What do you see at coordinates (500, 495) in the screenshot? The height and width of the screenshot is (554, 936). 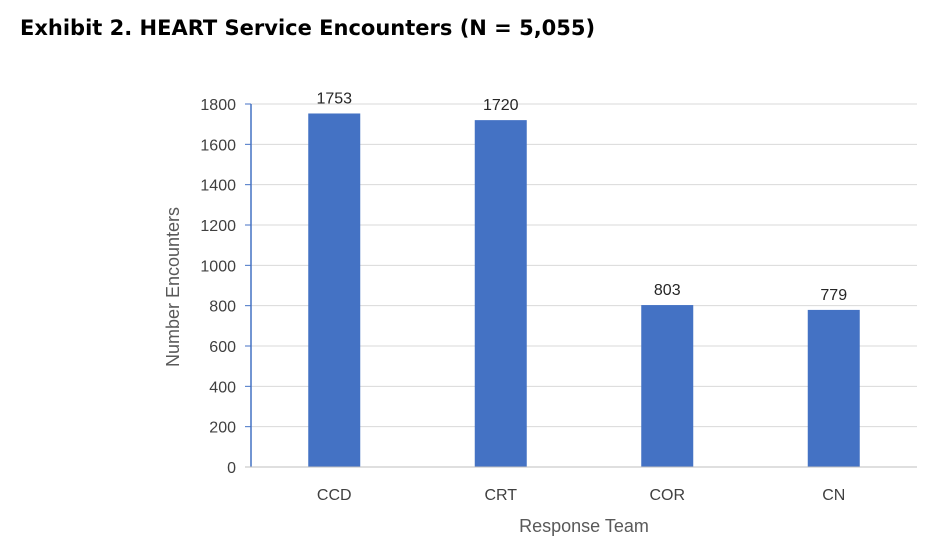 I see `x-tick-label: CRT` at bounding box center [500, 495].